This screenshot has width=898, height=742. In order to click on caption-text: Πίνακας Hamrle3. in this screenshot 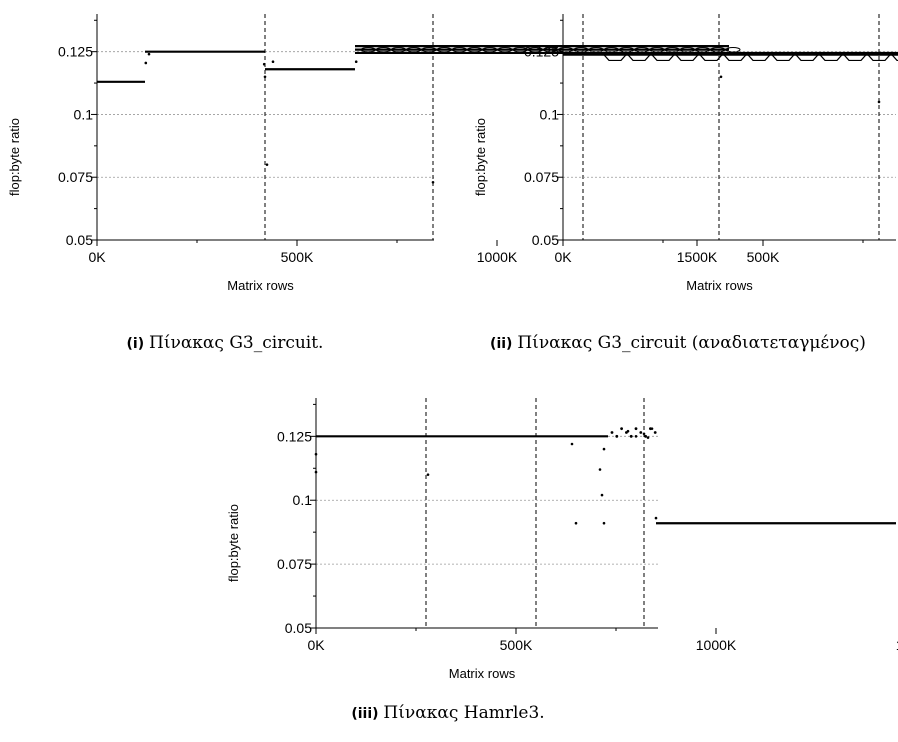, I will do `click(463, 713)`.